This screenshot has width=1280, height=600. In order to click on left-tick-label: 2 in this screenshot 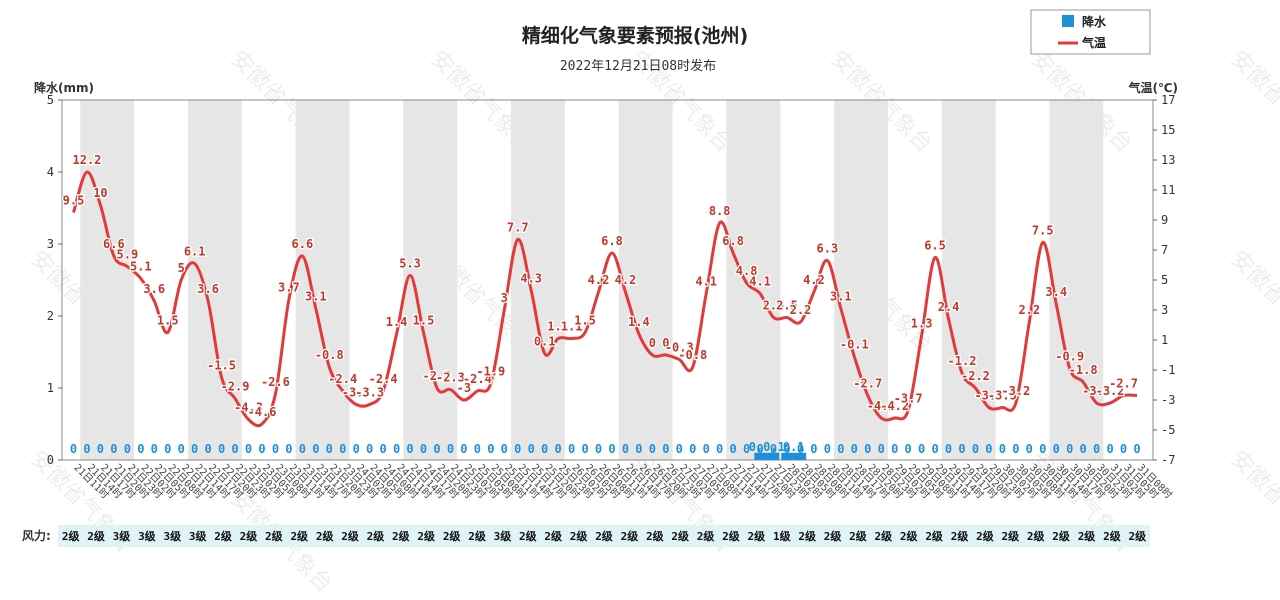, I will do `click(50, 316)`.